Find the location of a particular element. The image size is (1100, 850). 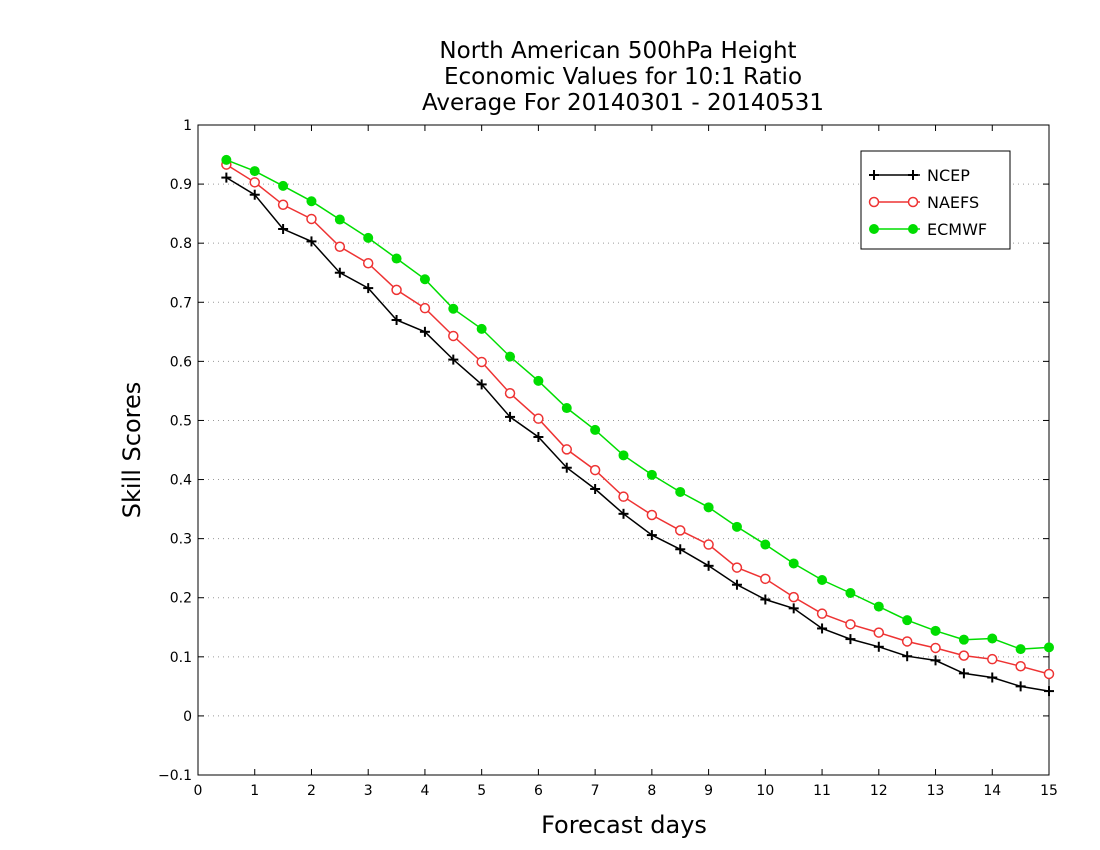

y-tick-label: 0.6 is located at coordinates (181, 362).